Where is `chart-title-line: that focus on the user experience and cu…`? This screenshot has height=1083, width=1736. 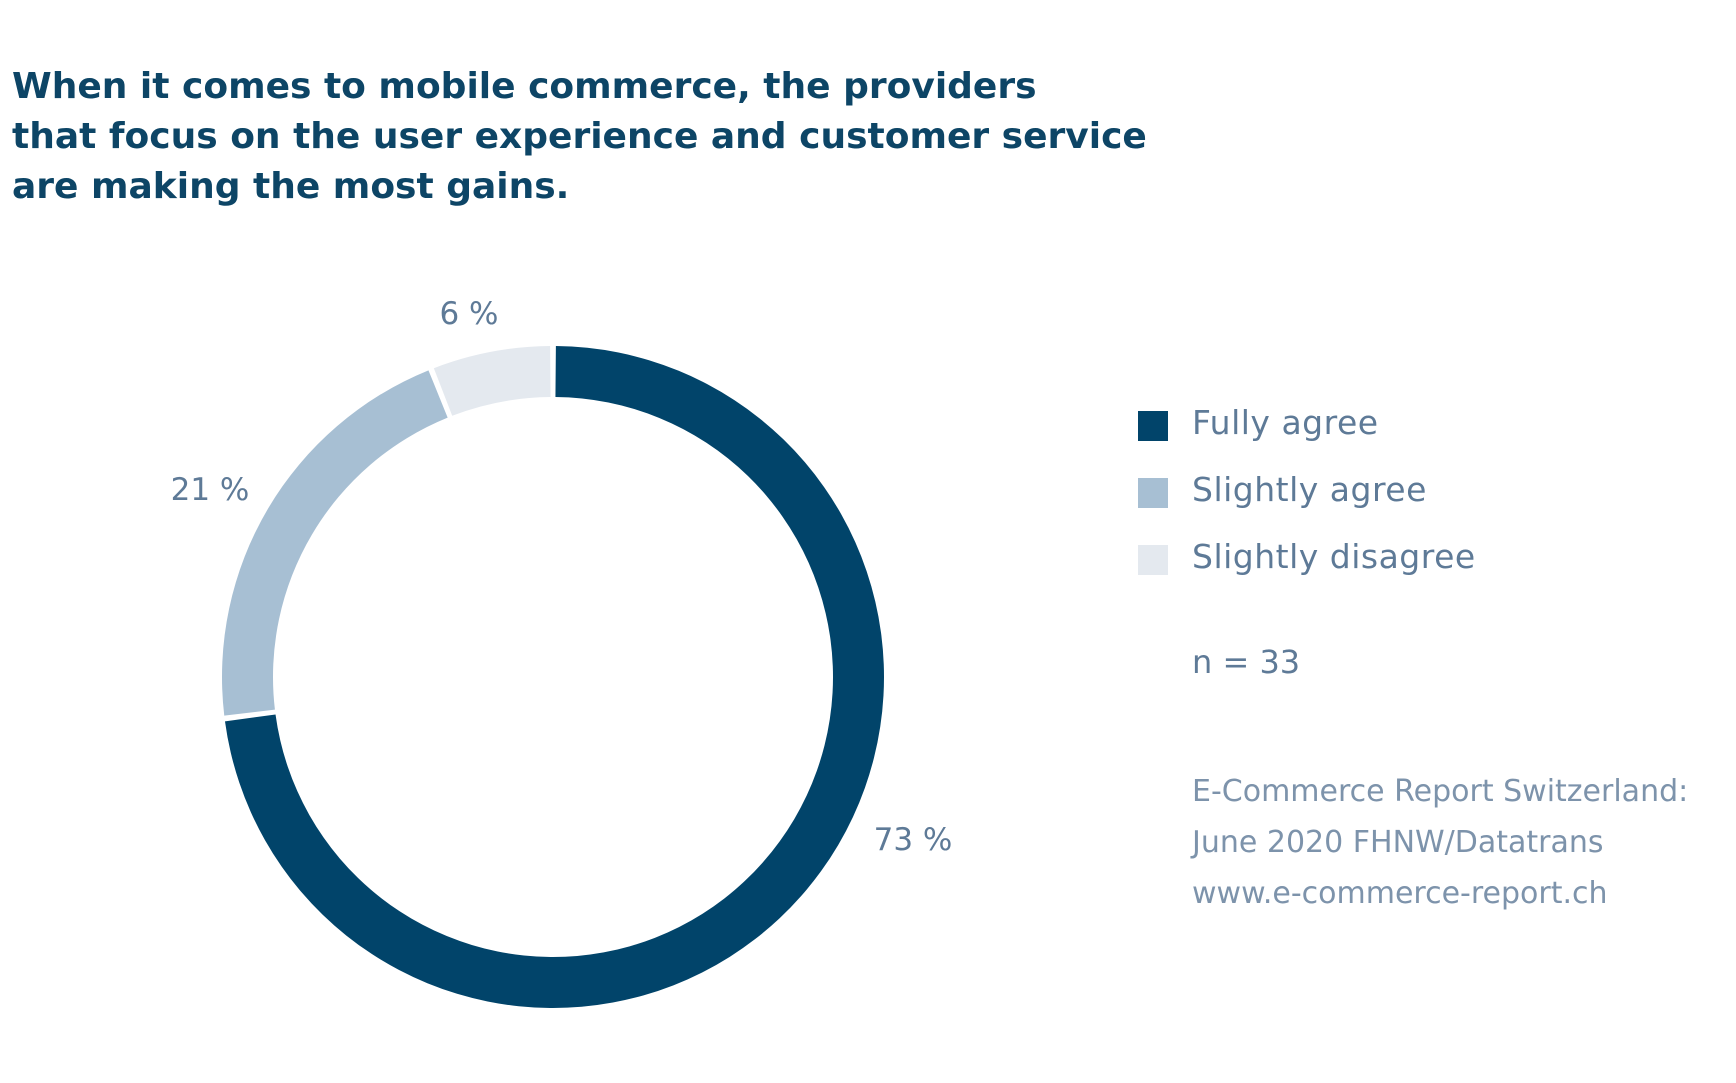 chart-title-line: that focus on the user experience and cu… is located at coordinates (579, 136).